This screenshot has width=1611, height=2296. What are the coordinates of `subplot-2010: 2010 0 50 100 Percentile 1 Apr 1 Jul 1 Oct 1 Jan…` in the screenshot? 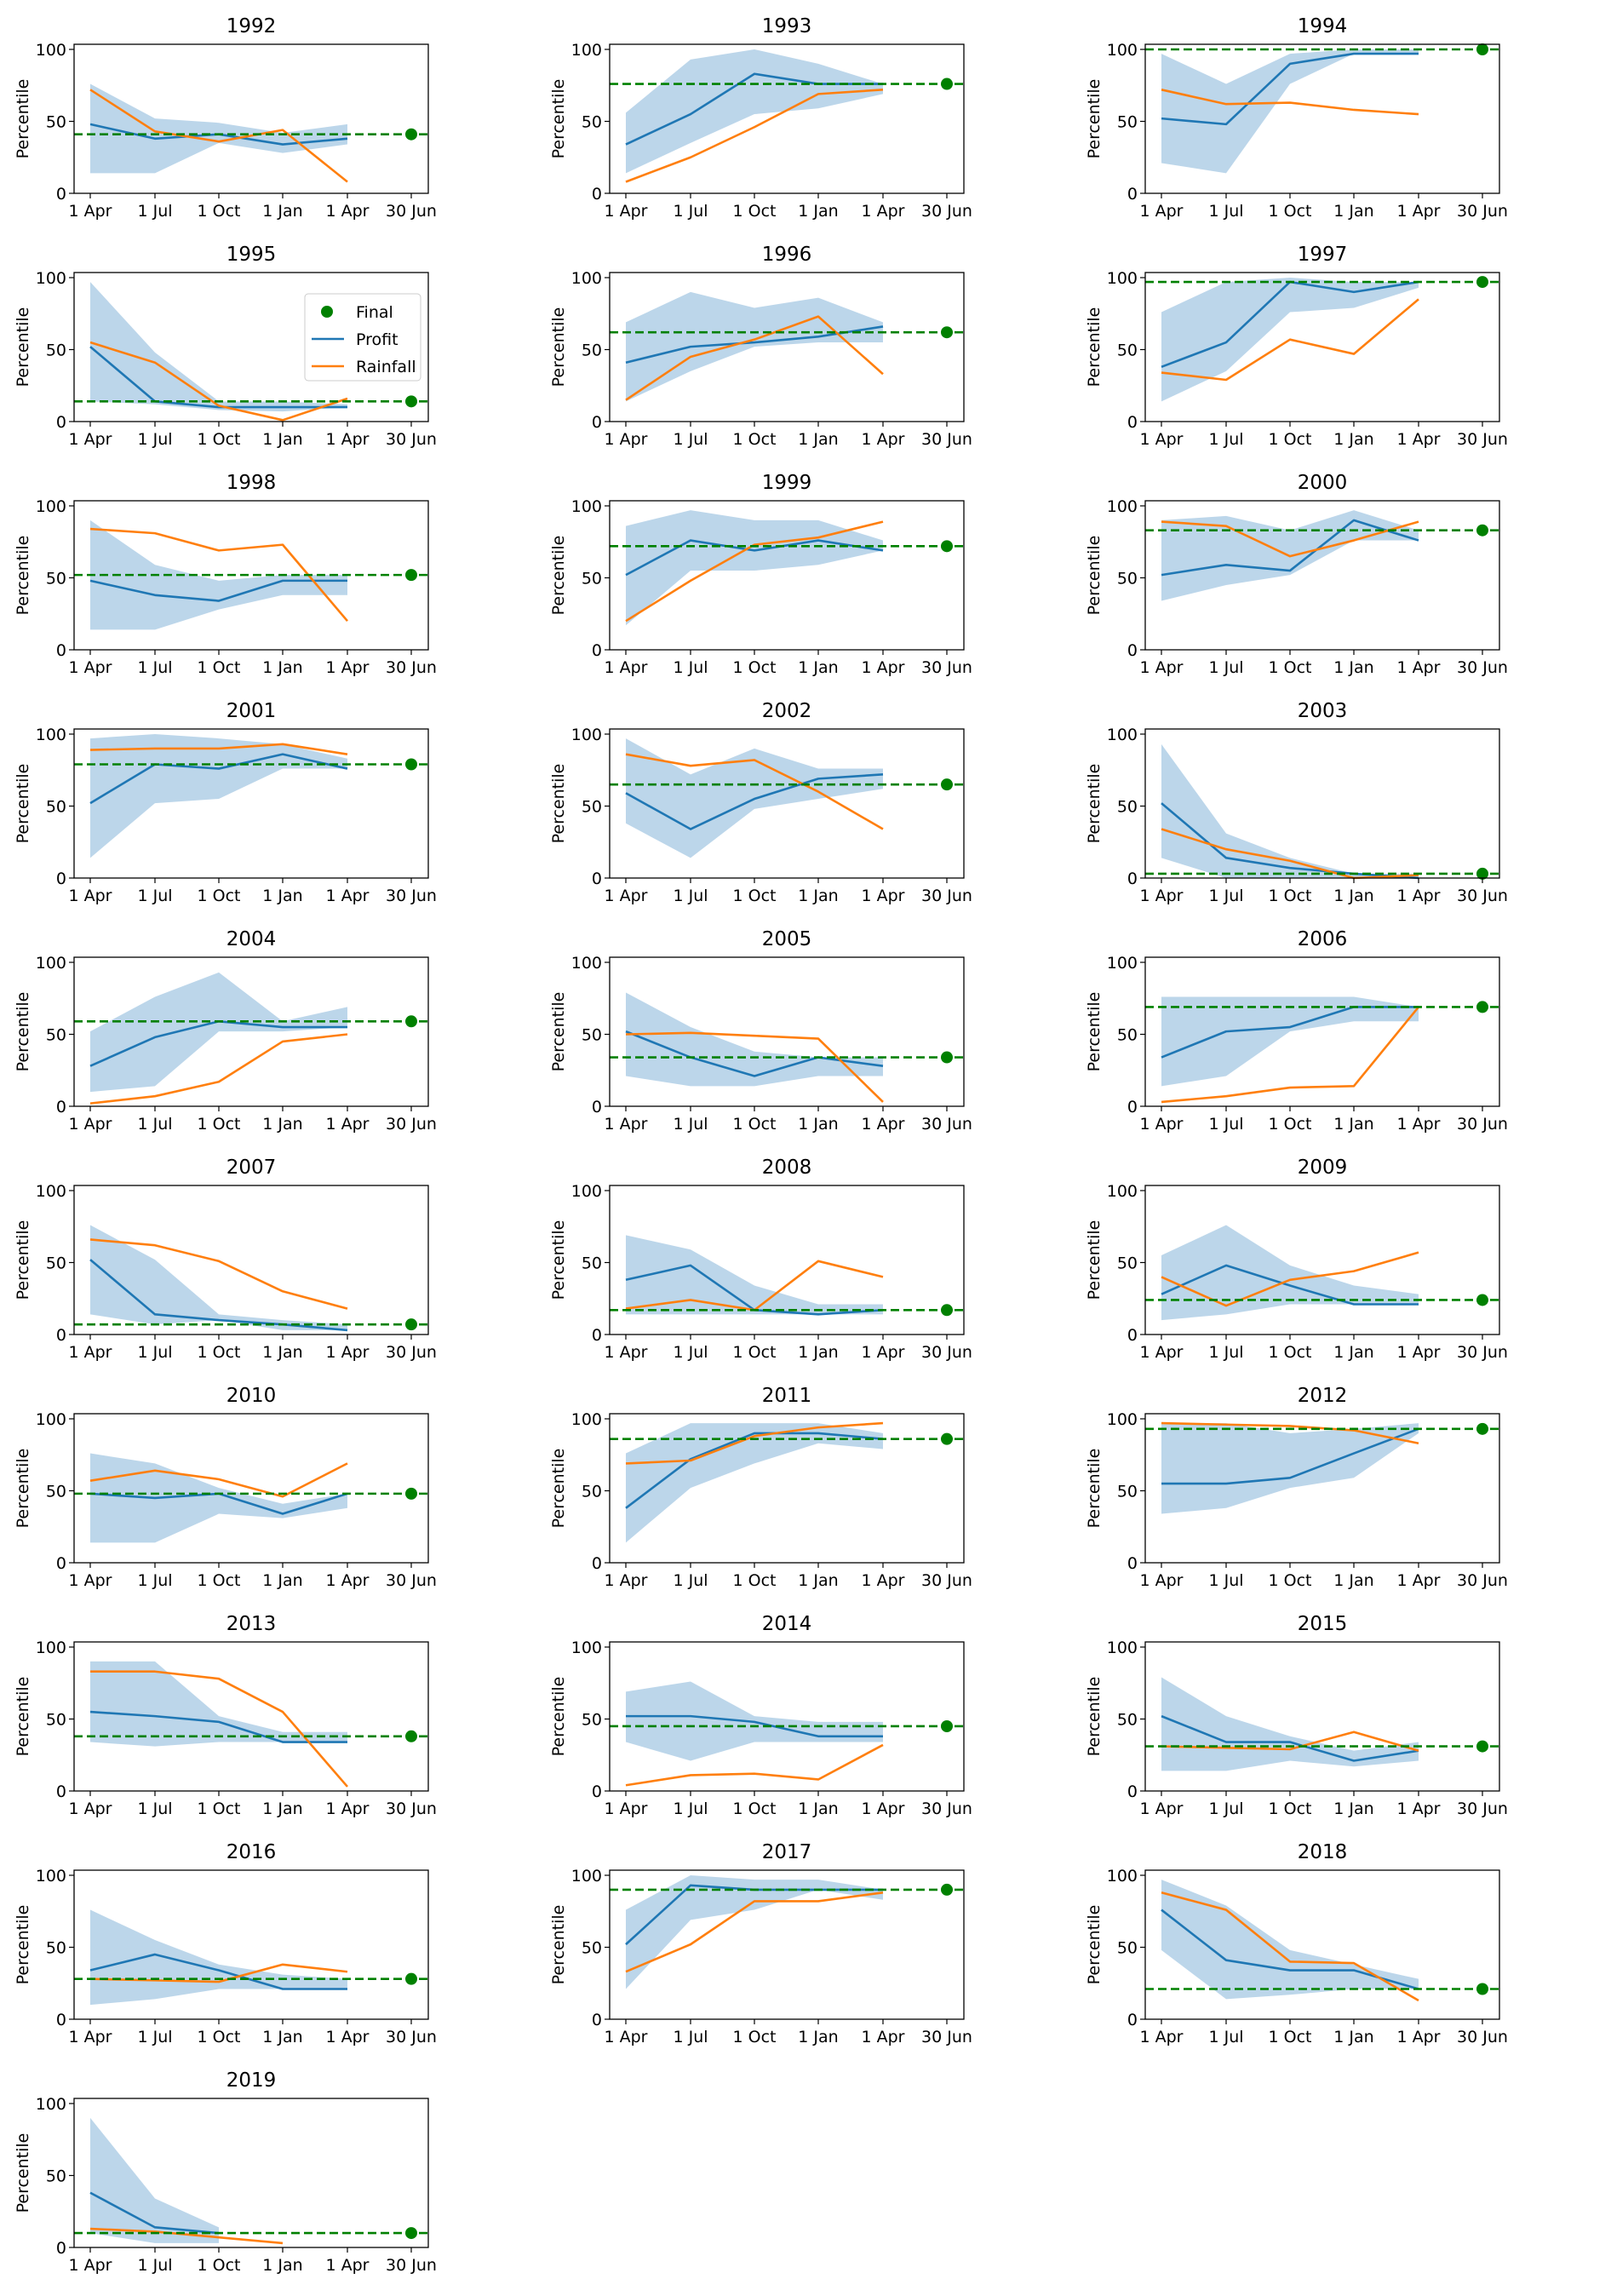 It's located at (226, 1487).